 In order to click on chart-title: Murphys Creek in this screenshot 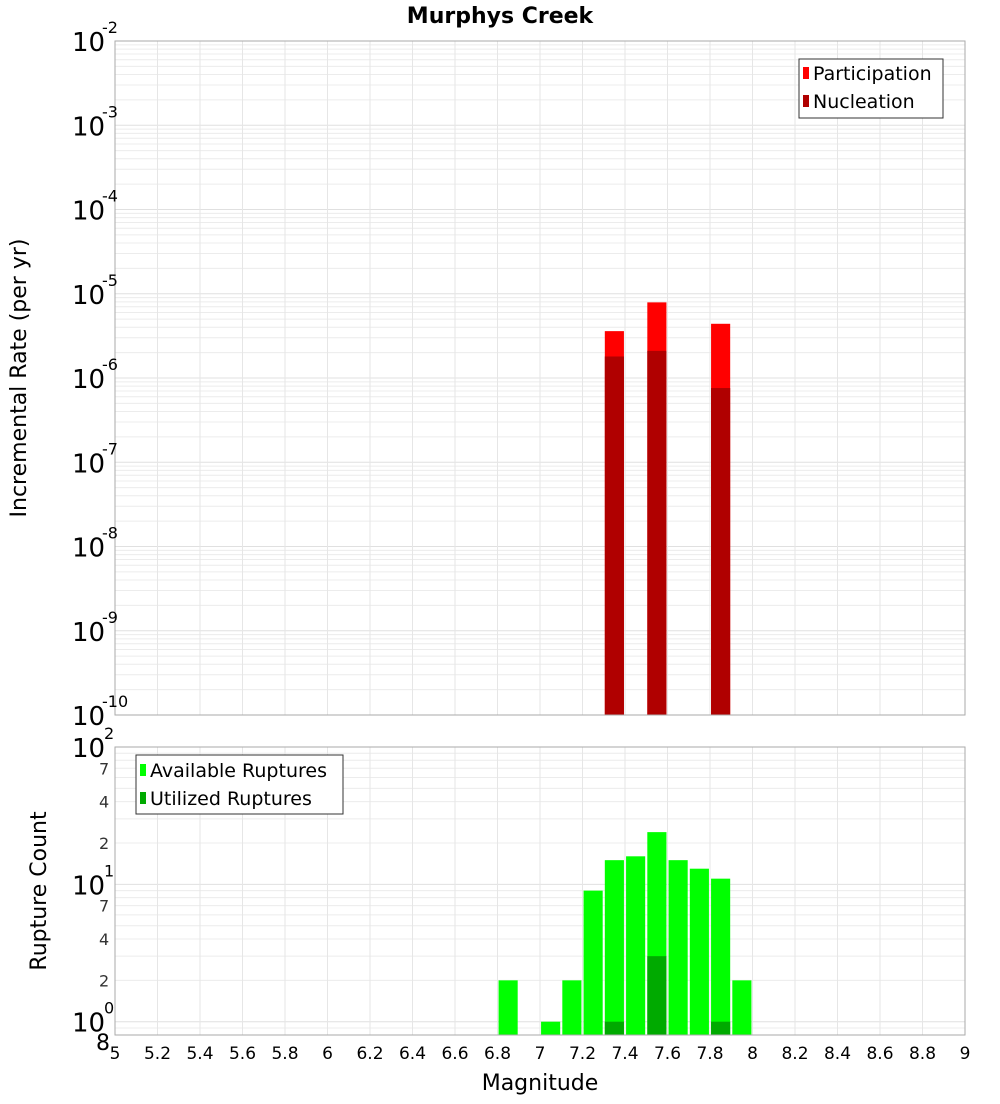, I will do `click(501, 16)`.